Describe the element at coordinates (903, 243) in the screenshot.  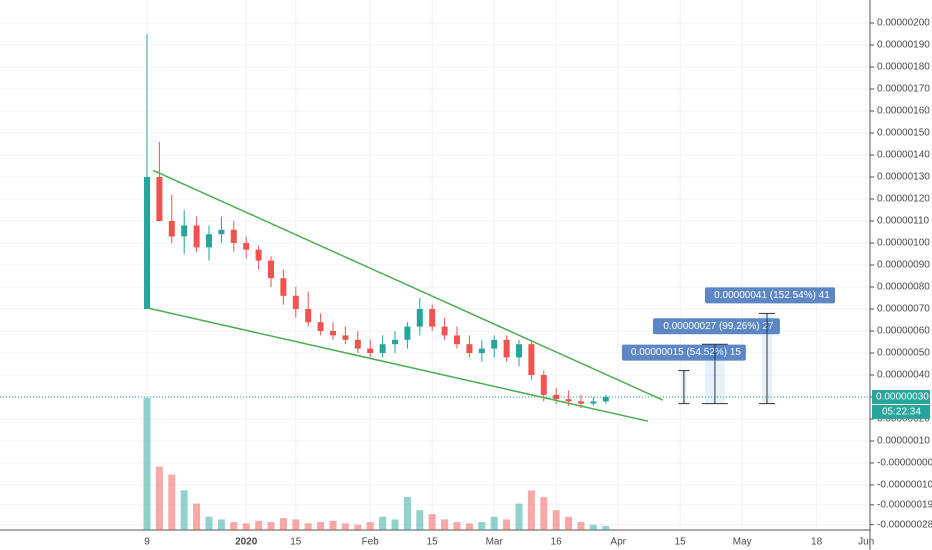
I see `y-tick-label: 0.00000100` at that location.